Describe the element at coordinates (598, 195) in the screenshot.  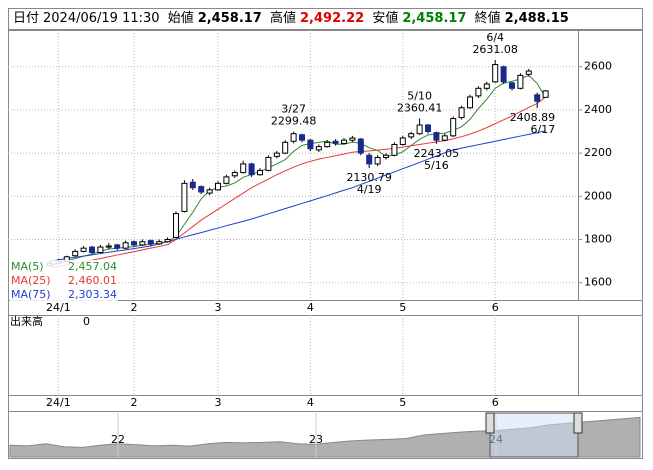
I see `y-tick-label: 2000` at that location.